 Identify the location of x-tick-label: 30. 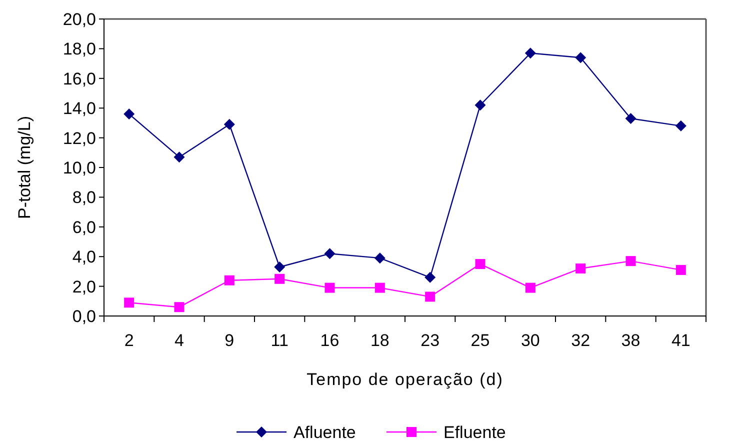
(530, 340).